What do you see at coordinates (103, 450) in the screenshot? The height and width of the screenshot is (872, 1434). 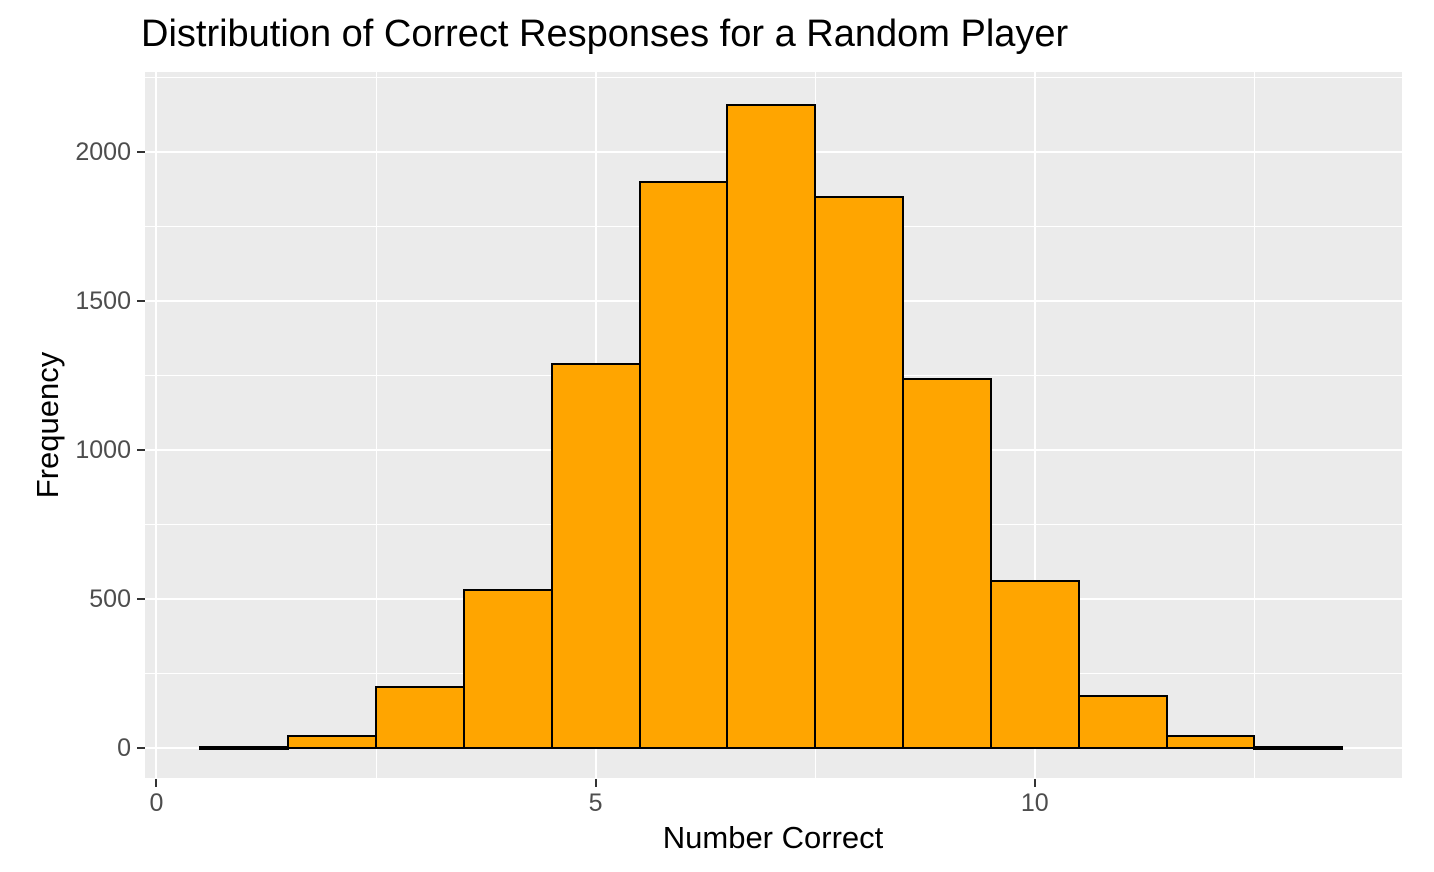 I see `y-tick-label: 1000` at bounding box center [103, 450].